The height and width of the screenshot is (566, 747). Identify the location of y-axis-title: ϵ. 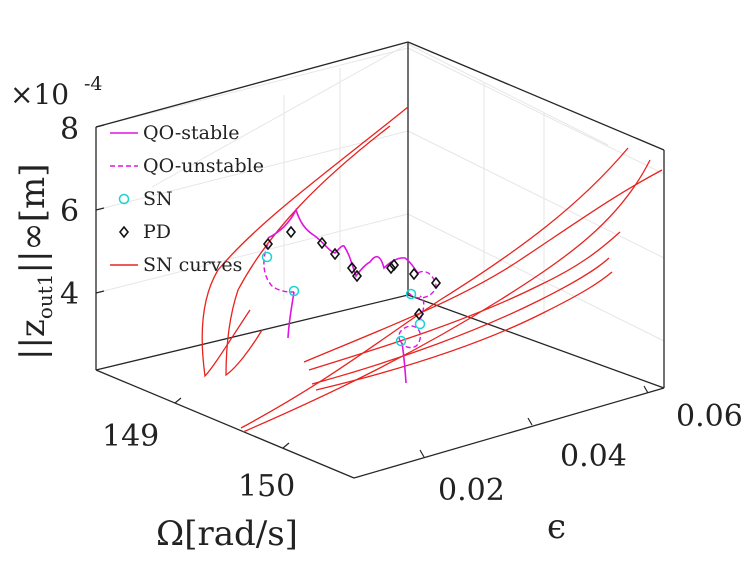
(556, 527).